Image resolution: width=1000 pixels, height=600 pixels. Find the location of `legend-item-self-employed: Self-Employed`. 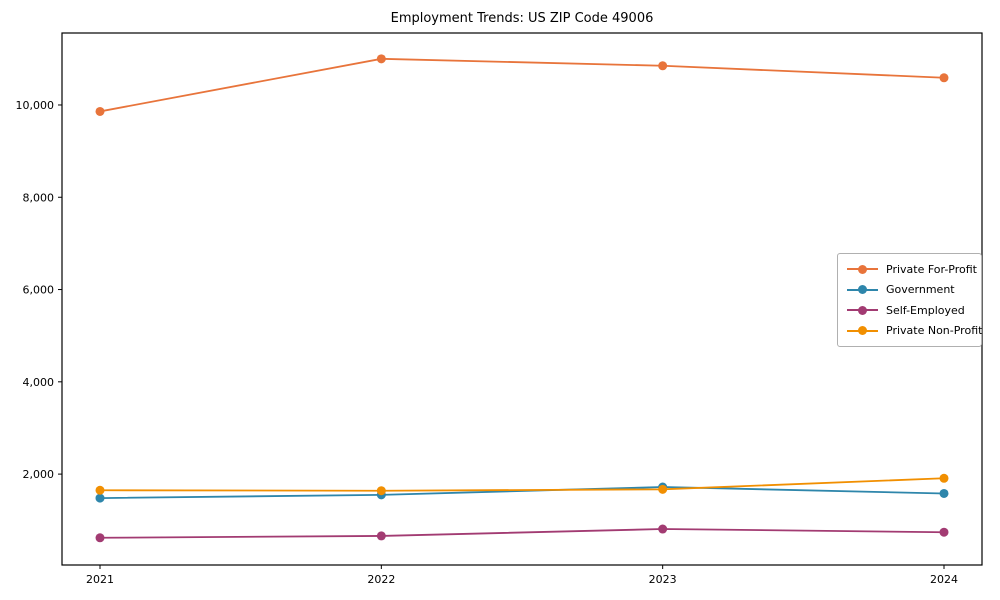

legend-item-self-employed: Self-Employed is located at coordinates (910, 310).